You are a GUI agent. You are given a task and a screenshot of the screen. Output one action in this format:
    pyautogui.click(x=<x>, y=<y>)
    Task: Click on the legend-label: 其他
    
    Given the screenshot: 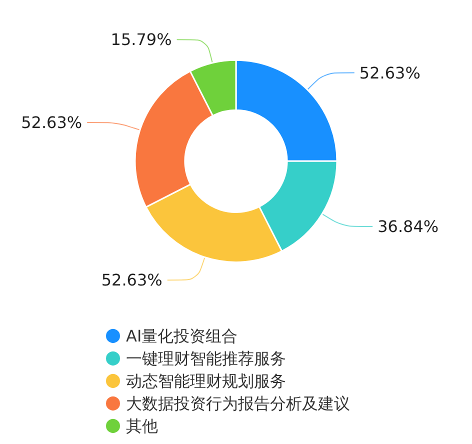 What is the action you would take?
    pyautogui.click(x=142, y=426)
    